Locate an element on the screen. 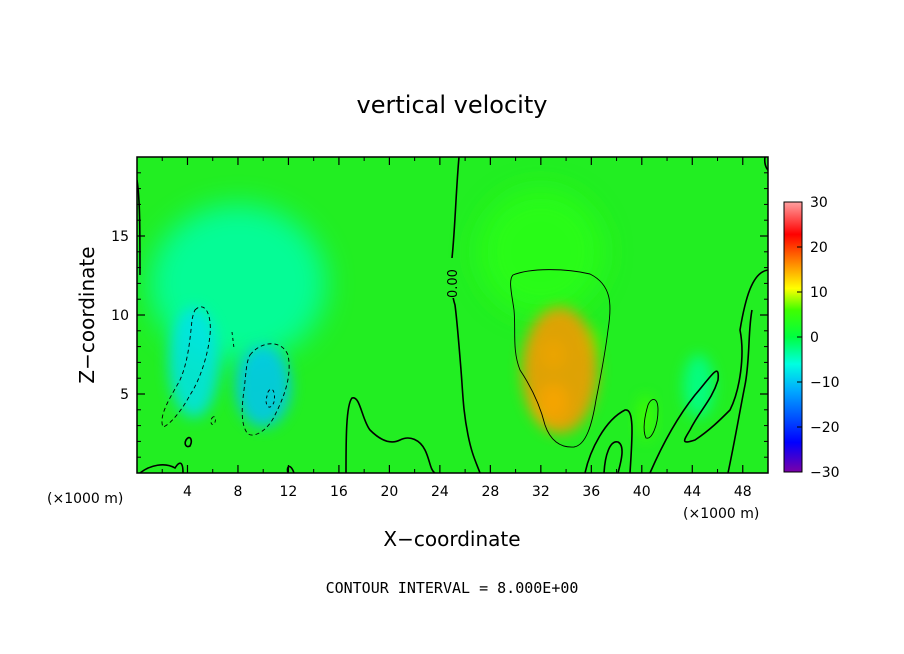  colorbar-ticks: 30 20 10 0 −10 −20 −30 is located at coordinates (818, 338).